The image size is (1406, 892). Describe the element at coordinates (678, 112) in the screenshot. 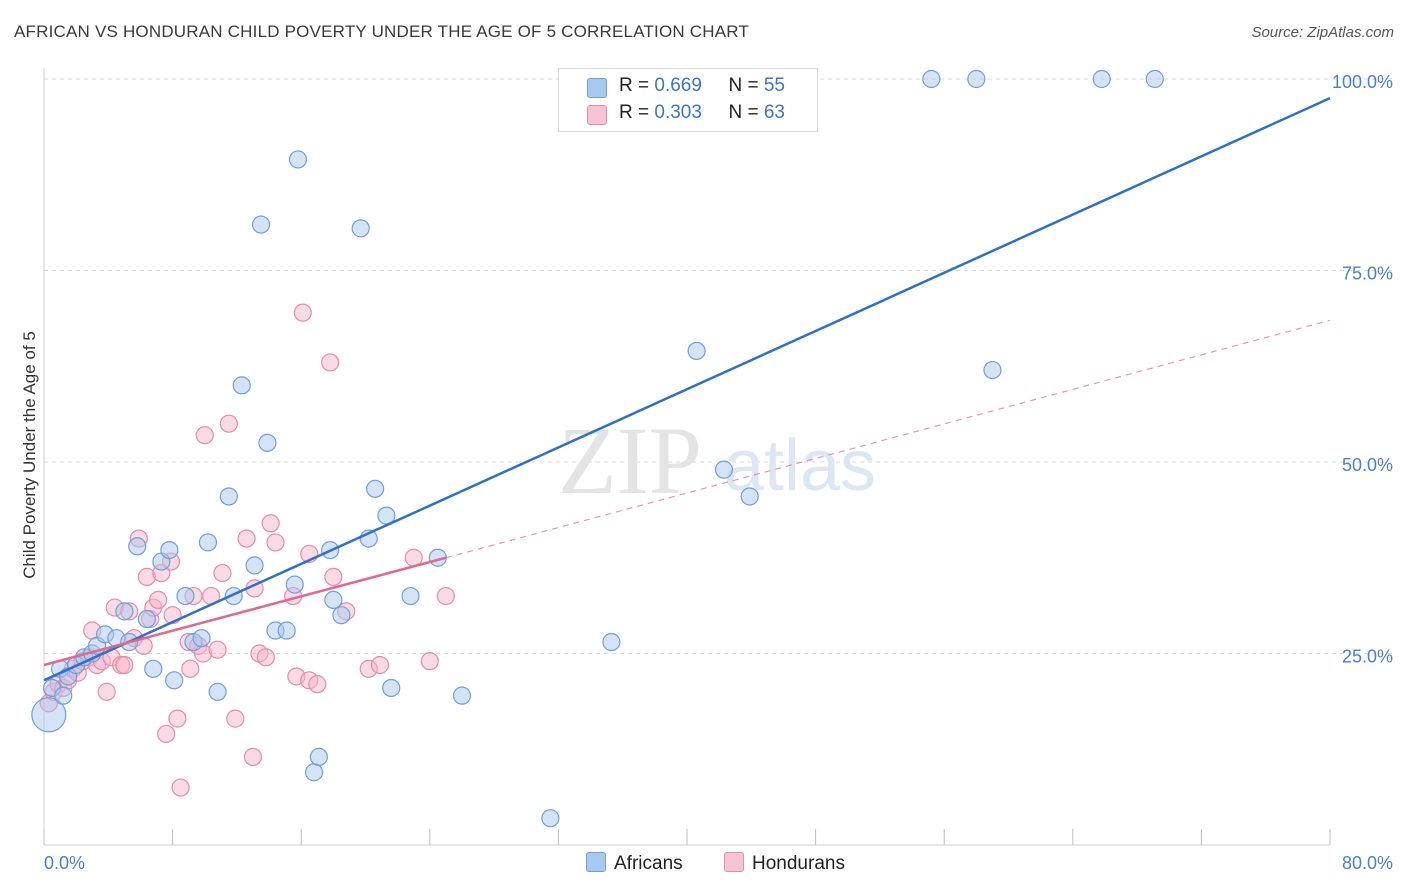

I see `legend-r-value: 0.303` at that location.